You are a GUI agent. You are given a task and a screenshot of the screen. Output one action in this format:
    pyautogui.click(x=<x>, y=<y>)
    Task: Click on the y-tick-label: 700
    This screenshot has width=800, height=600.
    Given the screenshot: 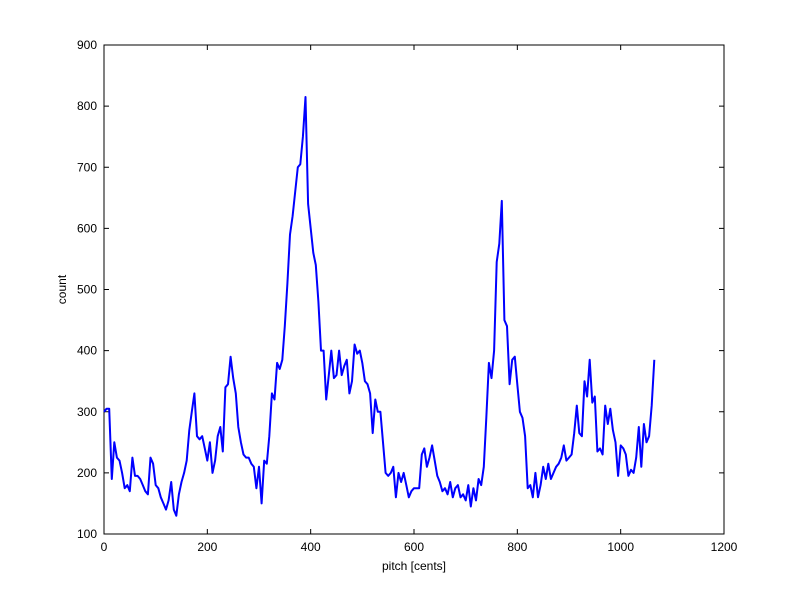 What is the action you would take?
    pyautogui.click(x=87, y=167)
    